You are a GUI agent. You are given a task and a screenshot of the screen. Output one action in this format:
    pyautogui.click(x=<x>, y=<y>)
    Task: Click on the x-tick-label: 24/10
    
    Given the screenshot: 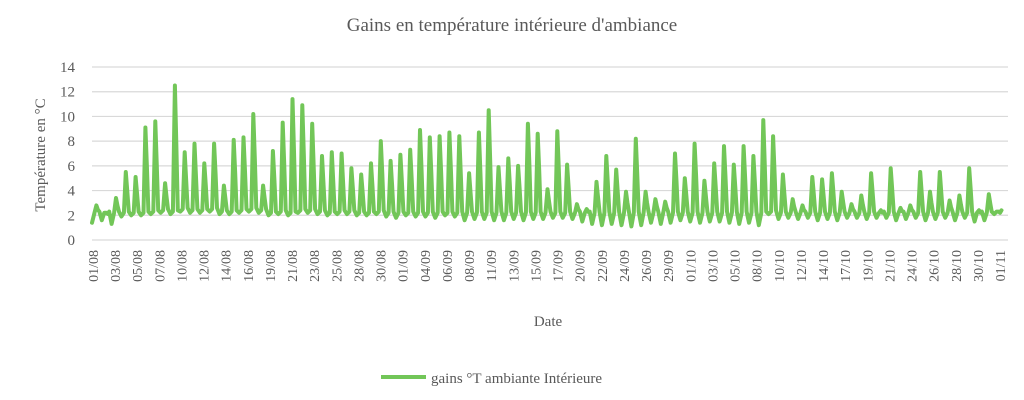 What is the action you would take?
    pyautogui.click(x=913, y=266)
    